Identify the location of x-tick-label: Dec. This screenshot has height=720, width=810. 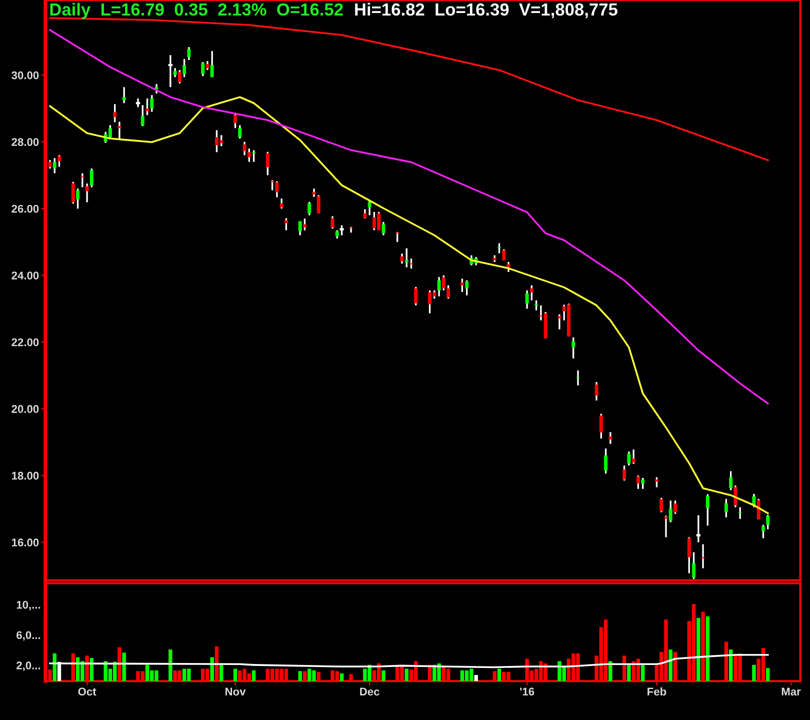
(370, 692).